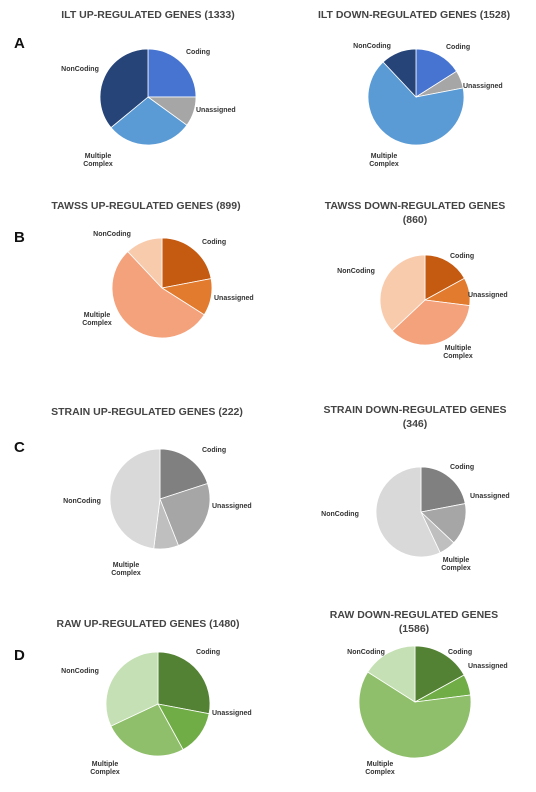 The image size is (536, 792). I want to click on chart-title: RAW UP-REGULATED GENES (1480), so click(148, 624).